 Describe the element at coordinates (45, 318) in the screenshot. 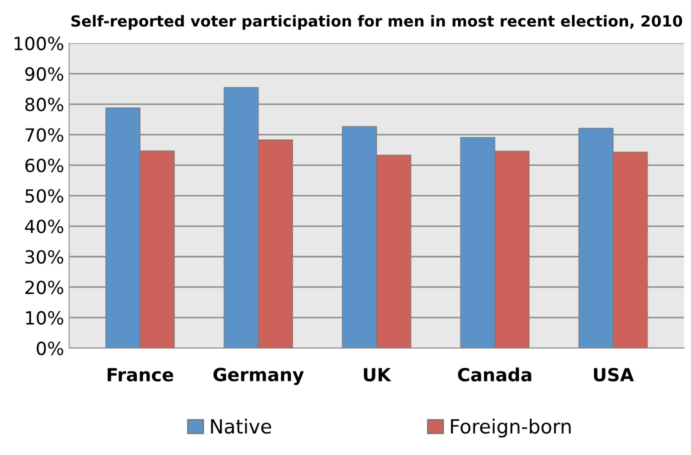

I see `y-tick-label: 10%` at that location.